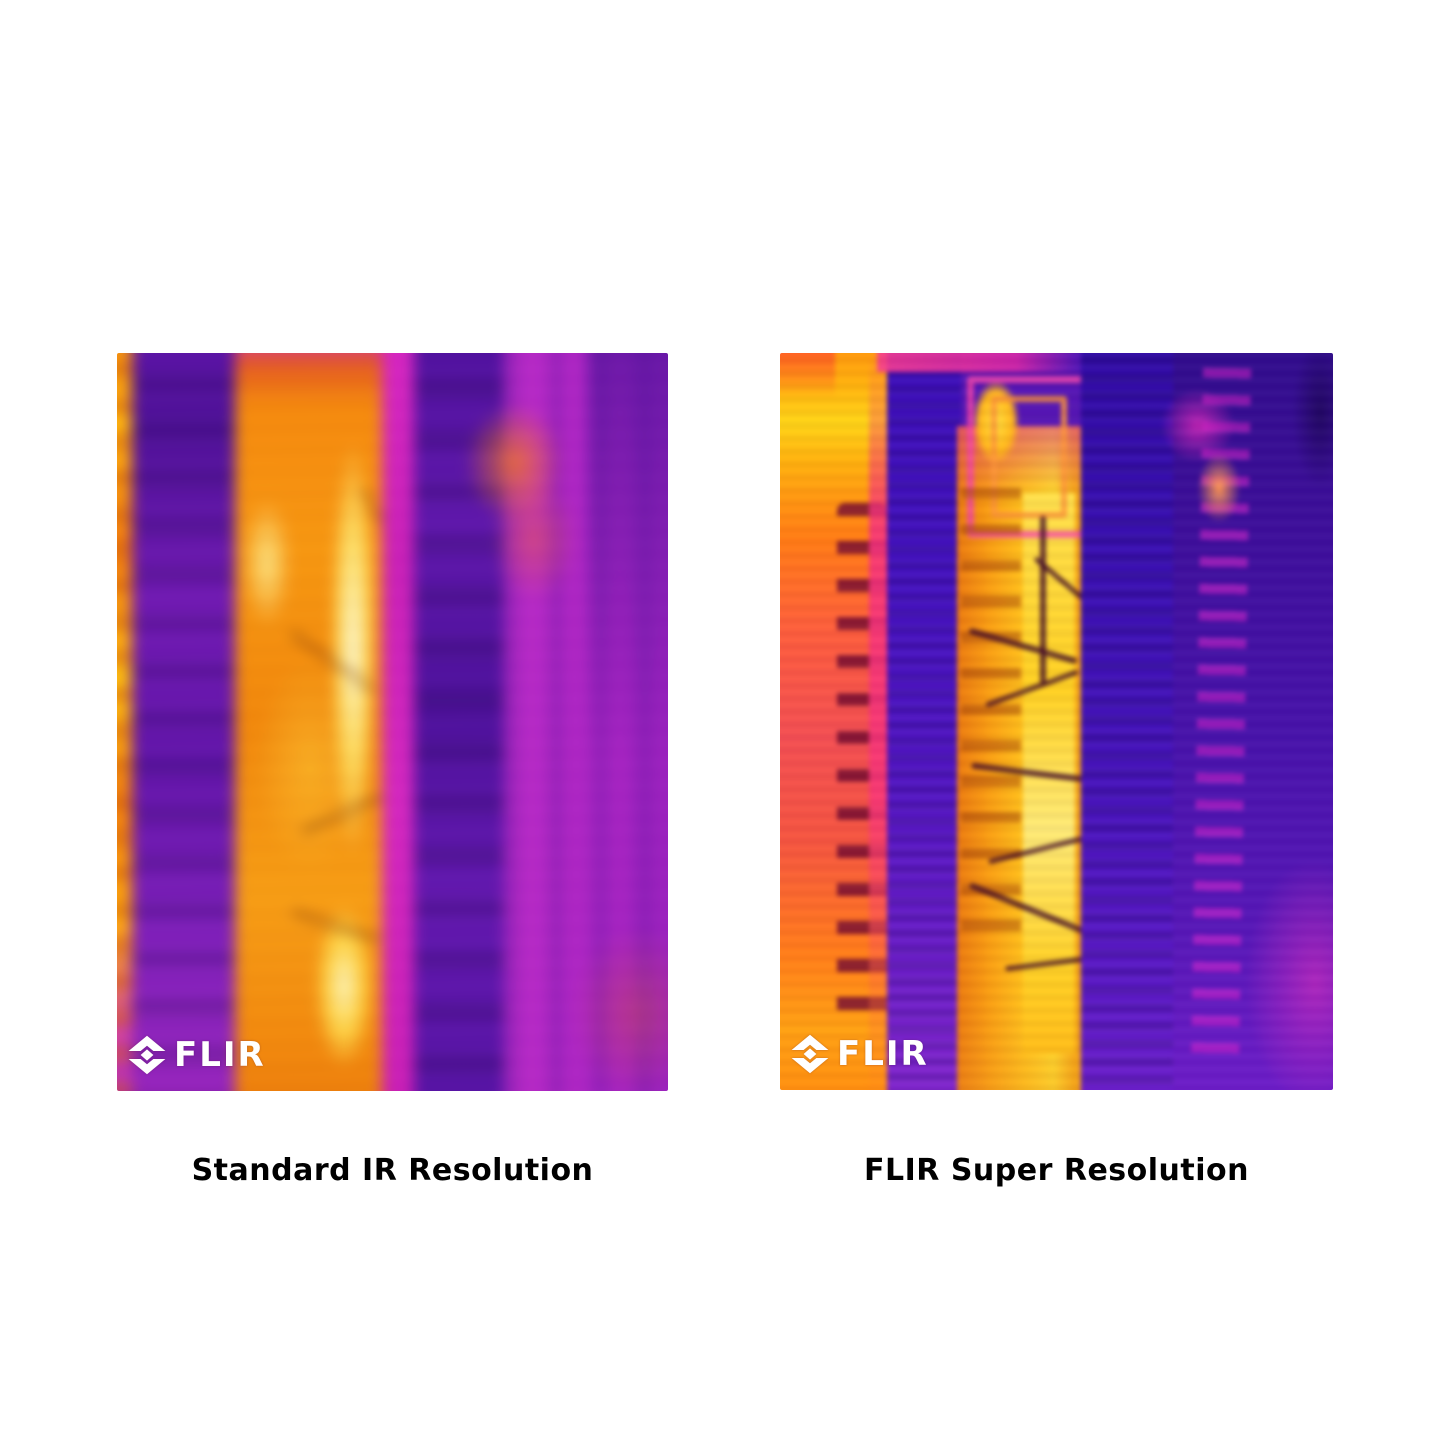  I want to click on caption-standard: Standard IR Resolution, so click(392, 1170).